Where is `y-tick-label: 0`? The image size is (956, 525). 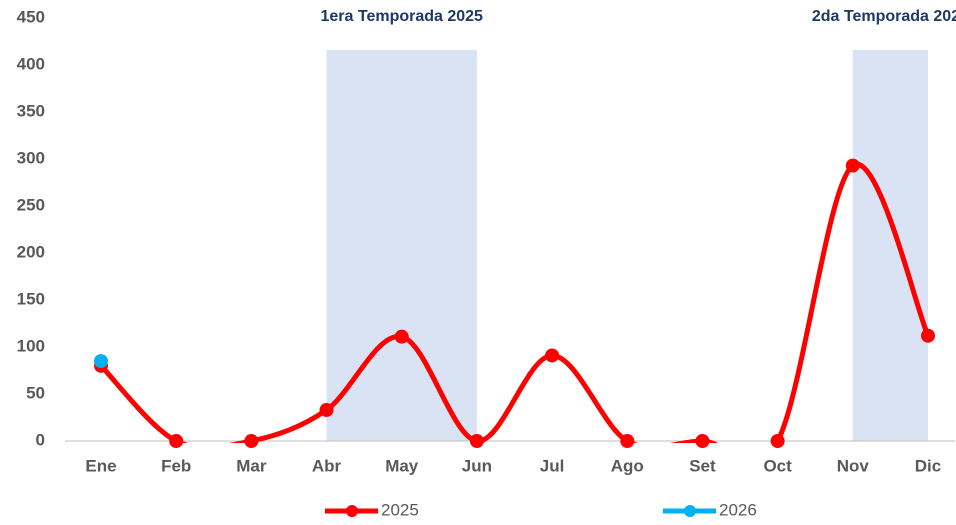
y-tick-label: 0 is located at coordinates (40, 439).